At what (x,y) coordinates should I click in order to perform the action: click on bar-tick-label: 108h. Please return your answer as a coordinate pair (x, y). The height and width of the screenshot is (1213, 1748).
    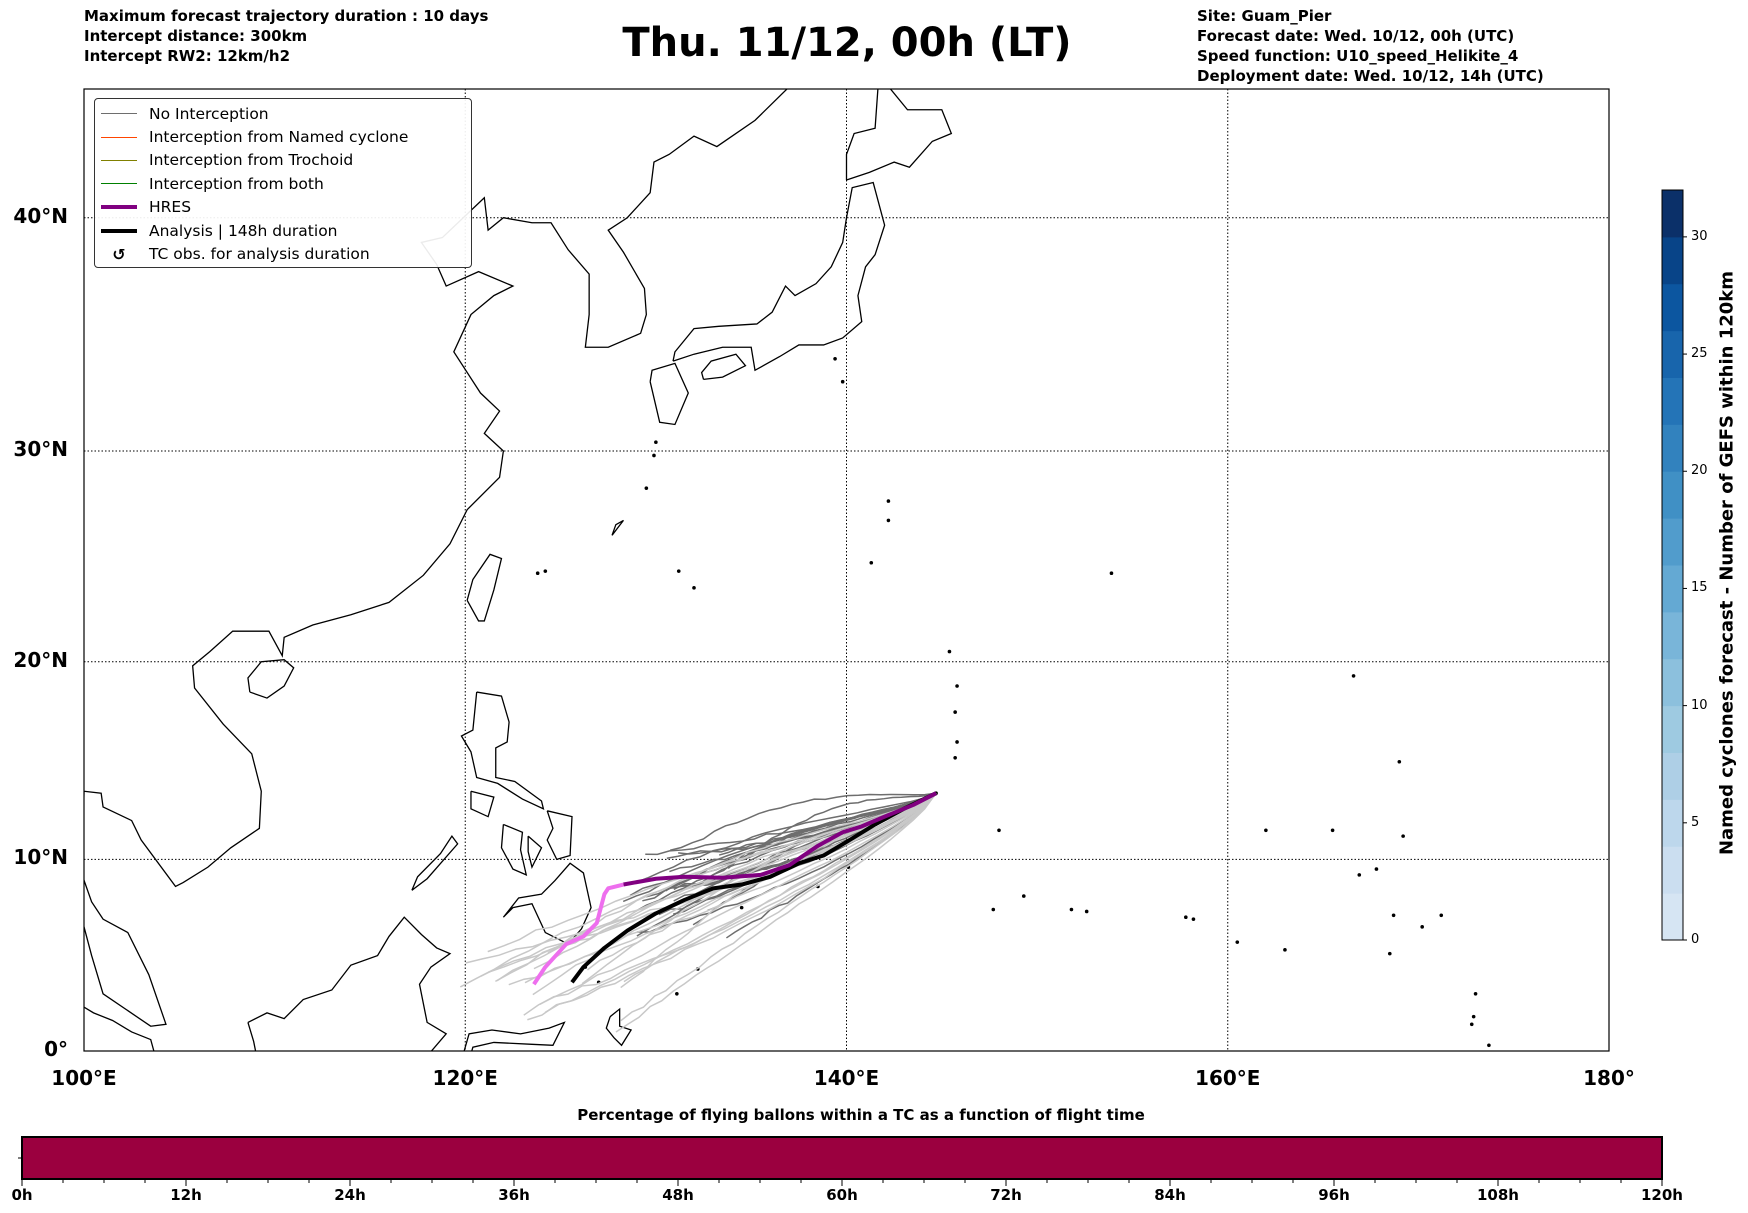
    Looking at the image, I should click on (1498, 1195).